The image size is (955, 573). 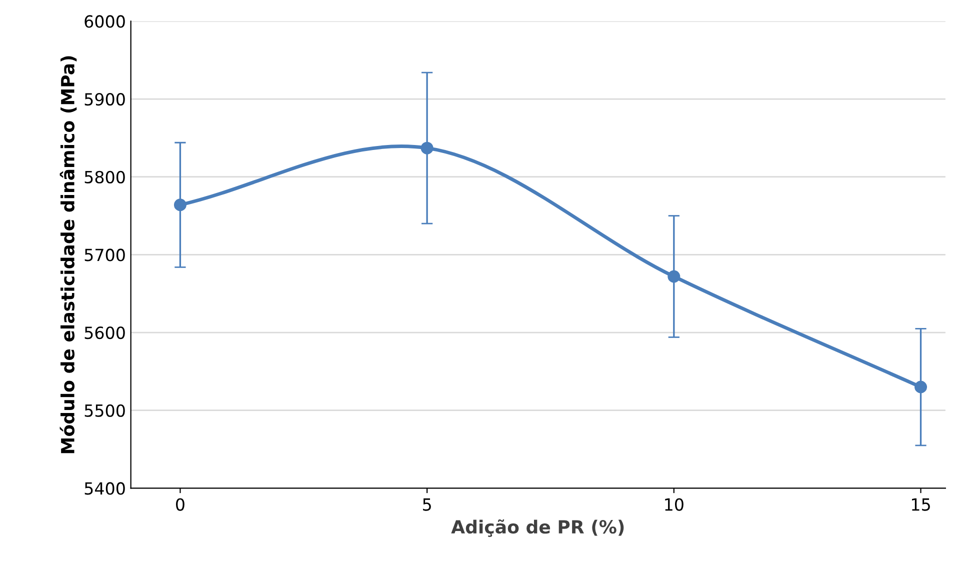 I want to click on y-tick-label: 5500, so click(x=104, y=410).